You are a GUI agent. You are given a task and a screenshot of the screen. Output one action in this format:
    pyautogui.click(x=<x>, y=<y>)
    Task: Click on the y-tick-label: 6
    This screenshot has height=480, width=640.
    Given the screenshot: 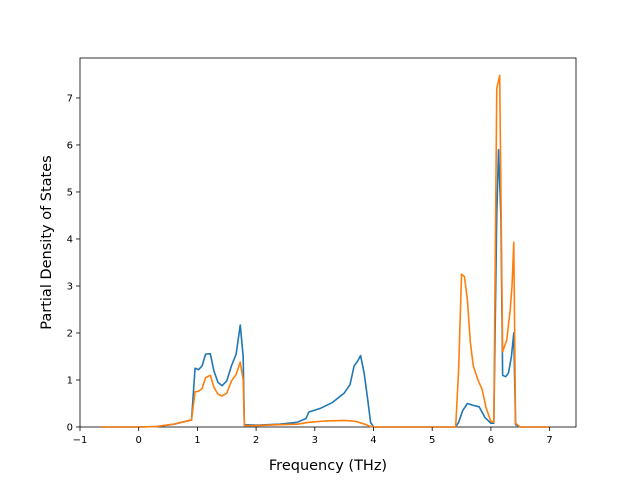 What is the action you would take?
    pyautogui.click(x=70, y=145)
    